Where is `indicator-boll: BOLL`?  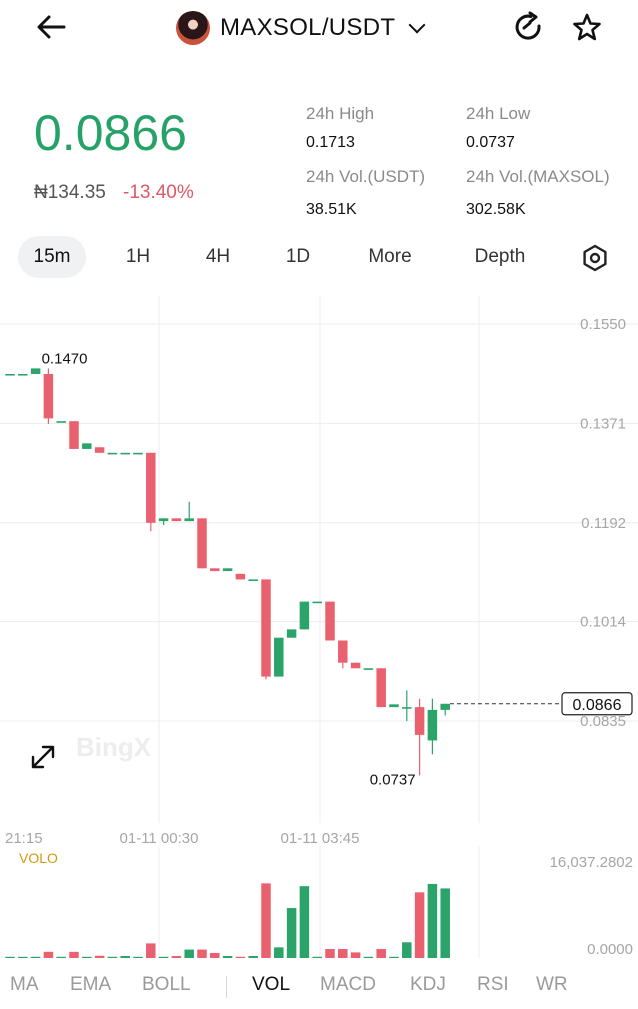 indicator-boll: BOLL is located at coordinates (166, 984).